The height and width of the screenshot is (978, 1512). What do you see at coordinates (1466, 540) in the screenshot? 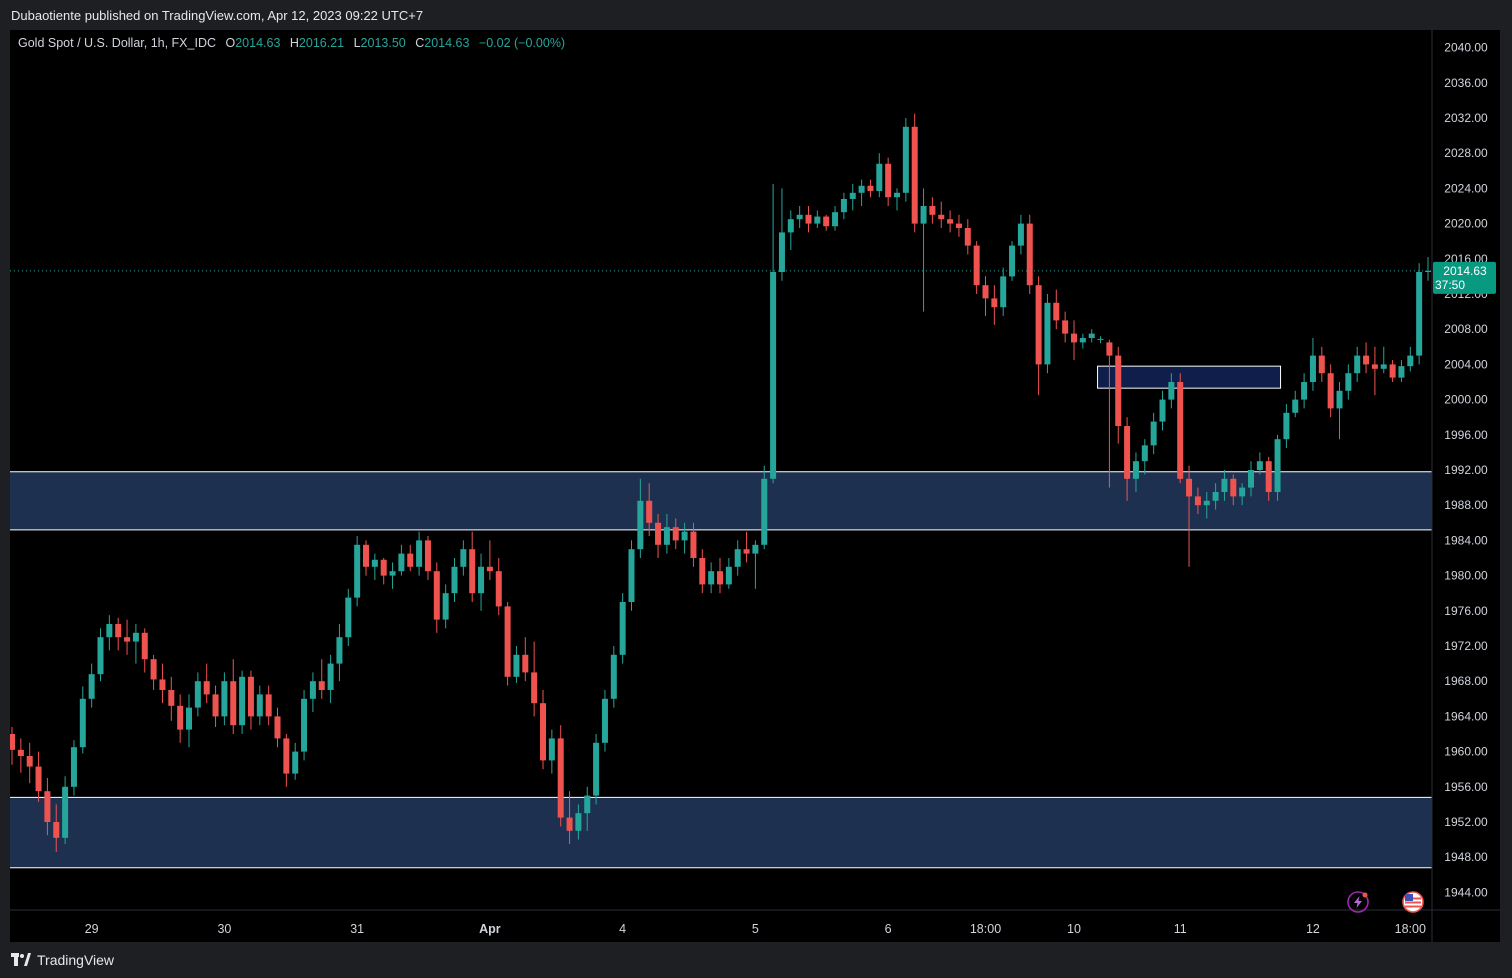
I see `y-tick-label: 1984.00` at bounding box center [1466, 540].